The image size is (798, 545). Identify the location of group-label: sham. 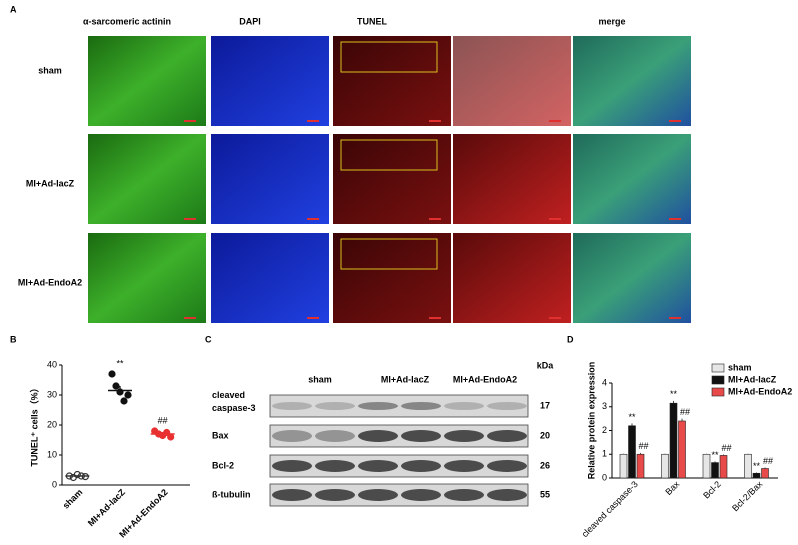
(320, 379).